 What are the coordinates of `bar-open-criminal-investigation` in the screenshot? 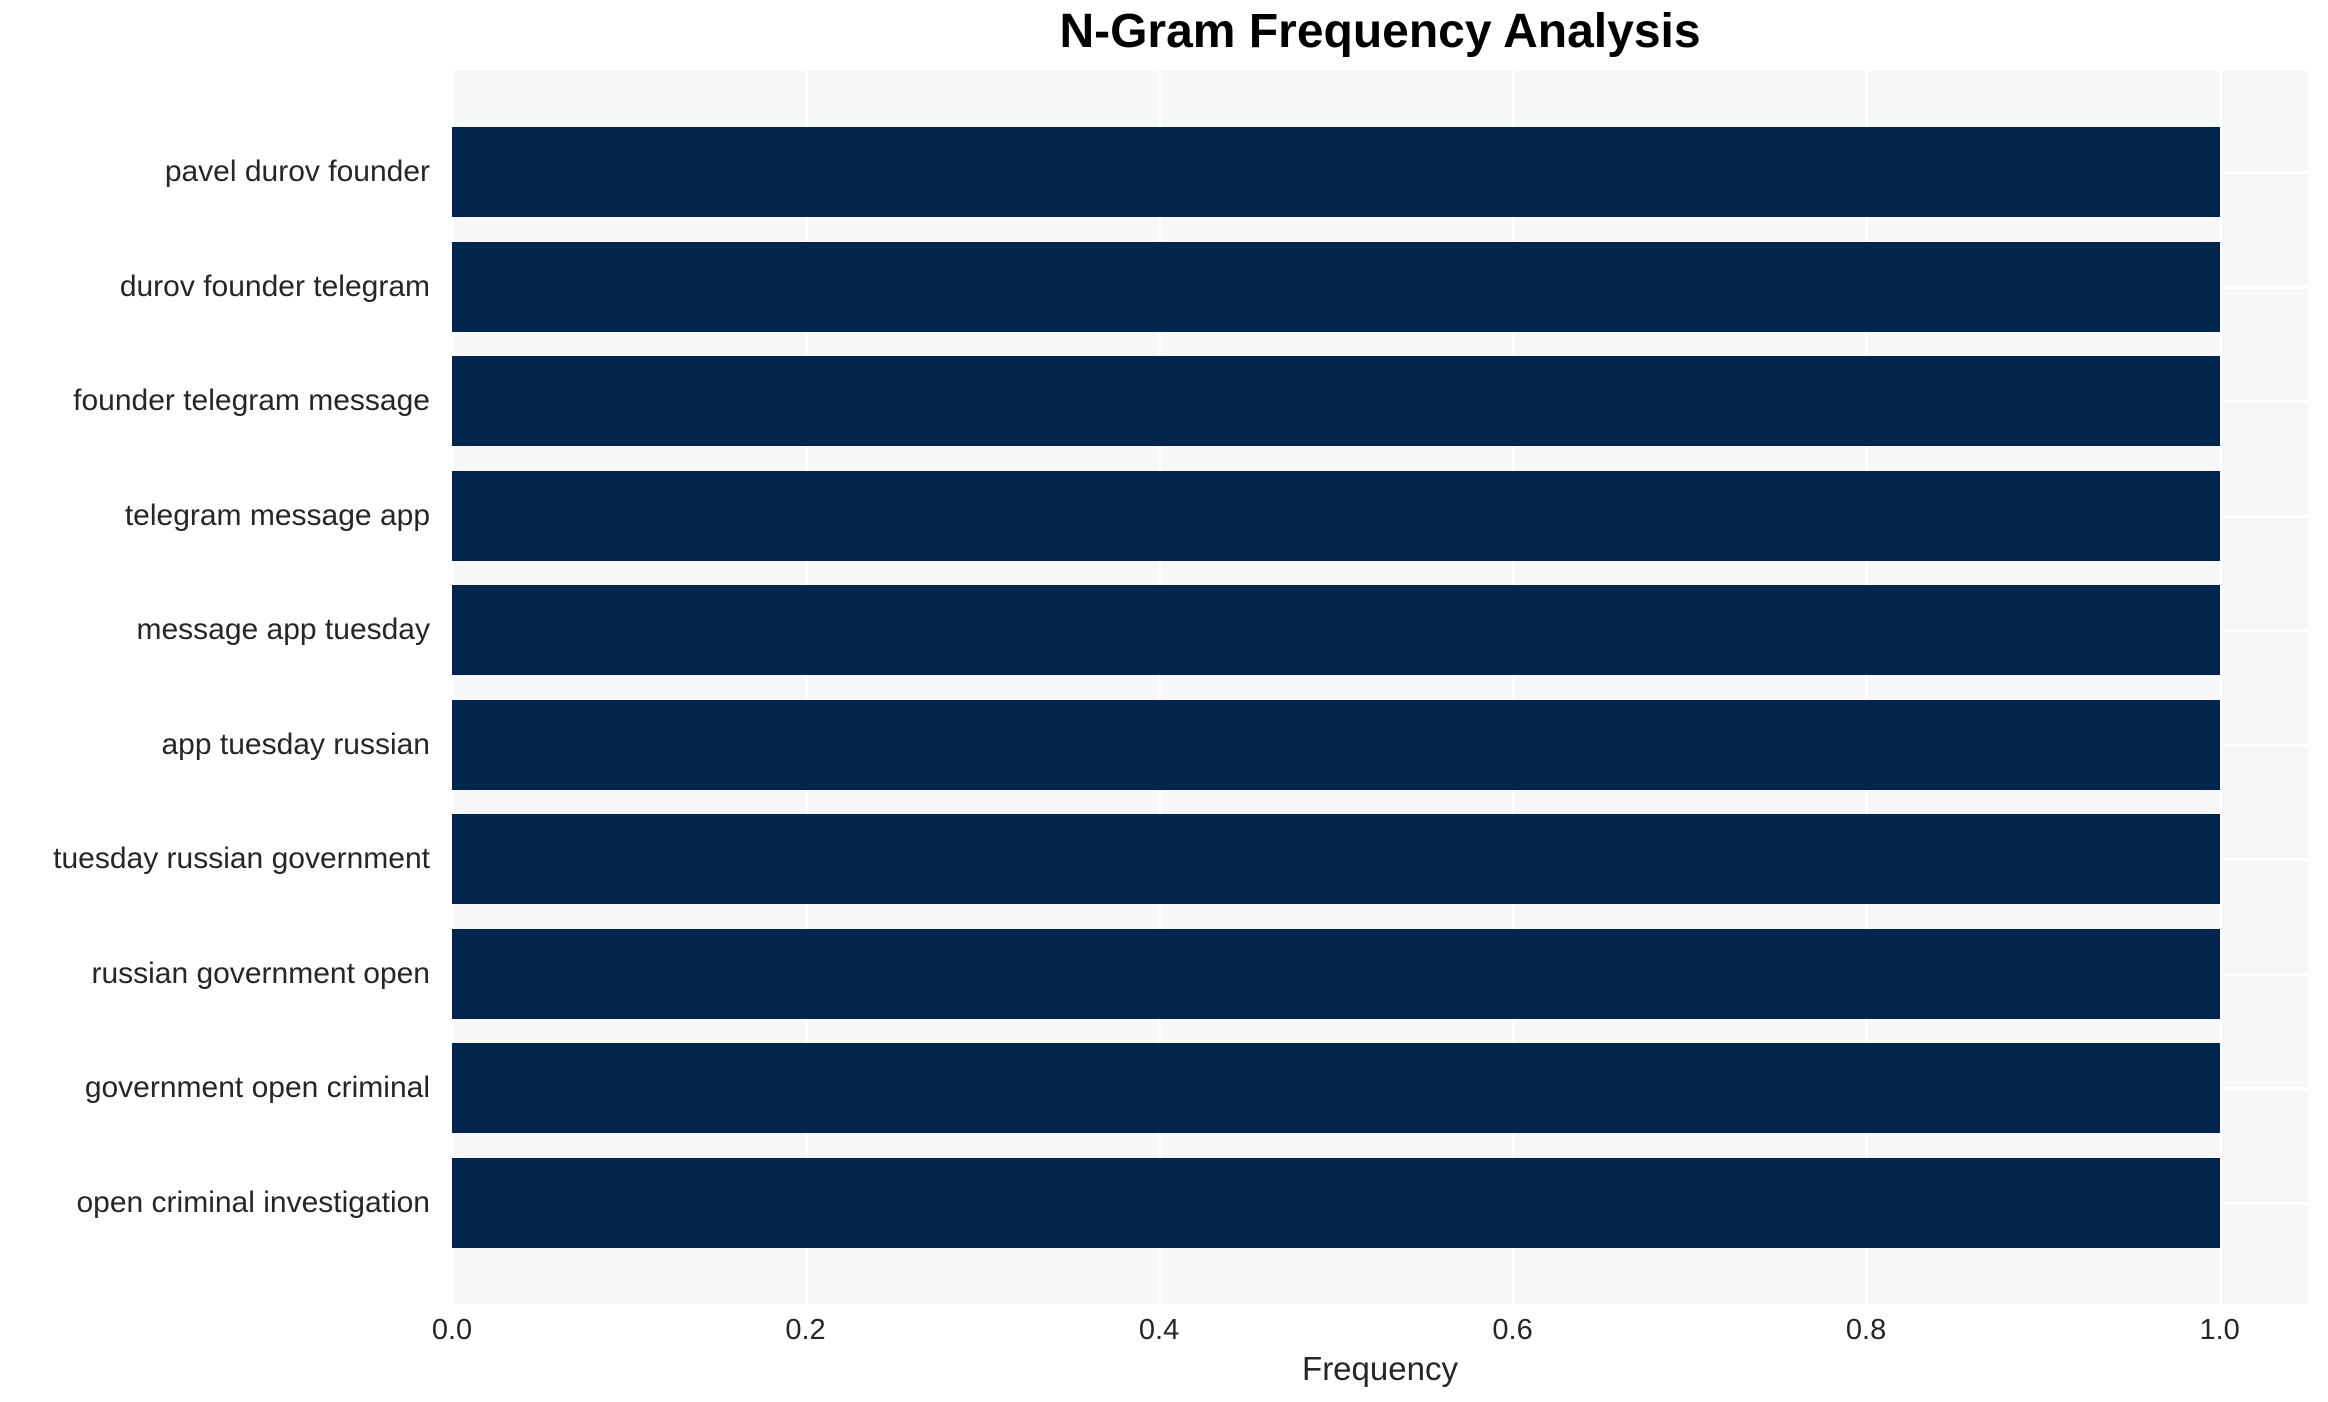 It's located at (1336, 1203).